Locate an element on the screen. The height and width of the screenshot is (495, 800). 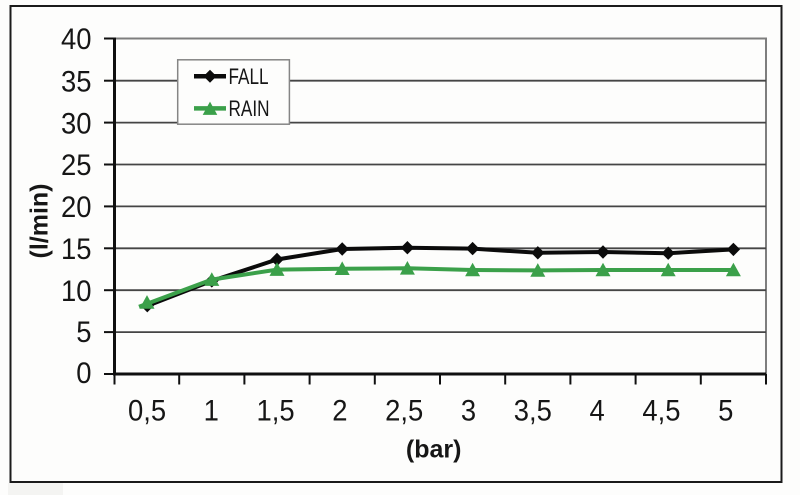
svg-text: 1 is located at coordinates (211, 410).